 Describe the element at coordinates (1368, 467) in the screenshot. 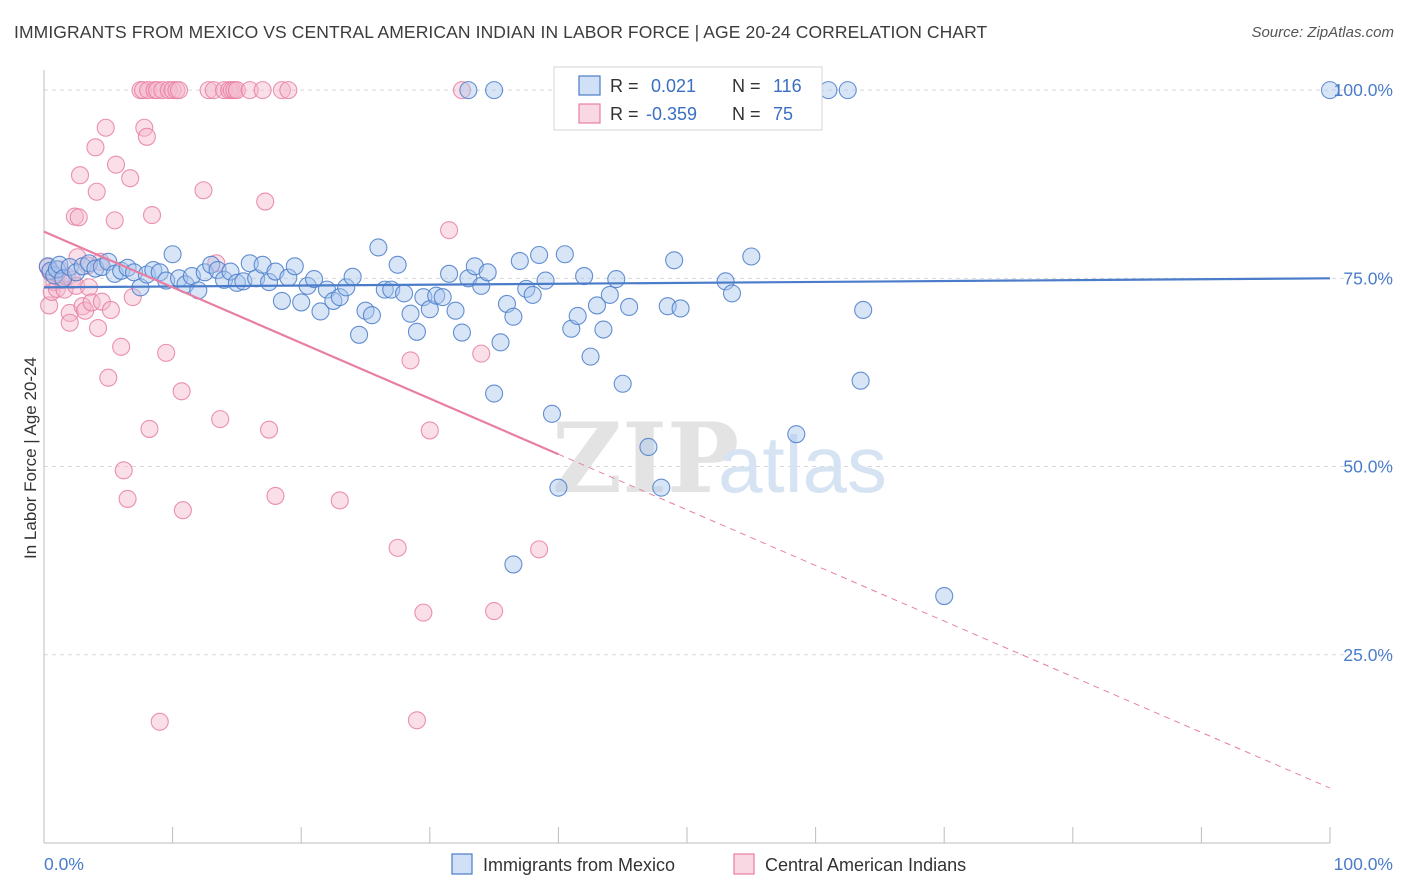

I see `y-tick-label: 50.0%` at that location.